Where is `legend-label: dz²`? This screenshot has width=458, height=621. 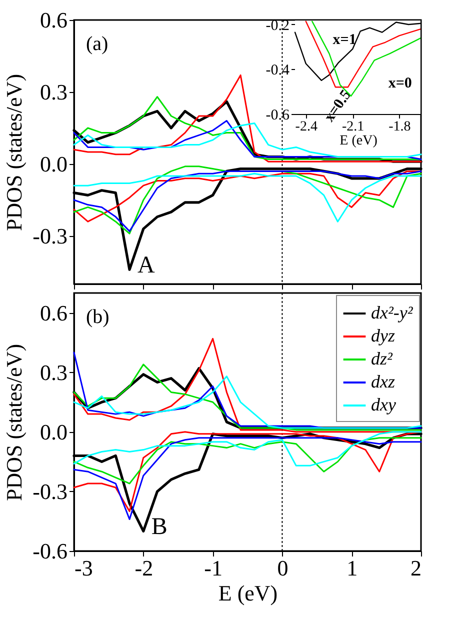 legend-label: dz² is located at coordinates (382, 358).